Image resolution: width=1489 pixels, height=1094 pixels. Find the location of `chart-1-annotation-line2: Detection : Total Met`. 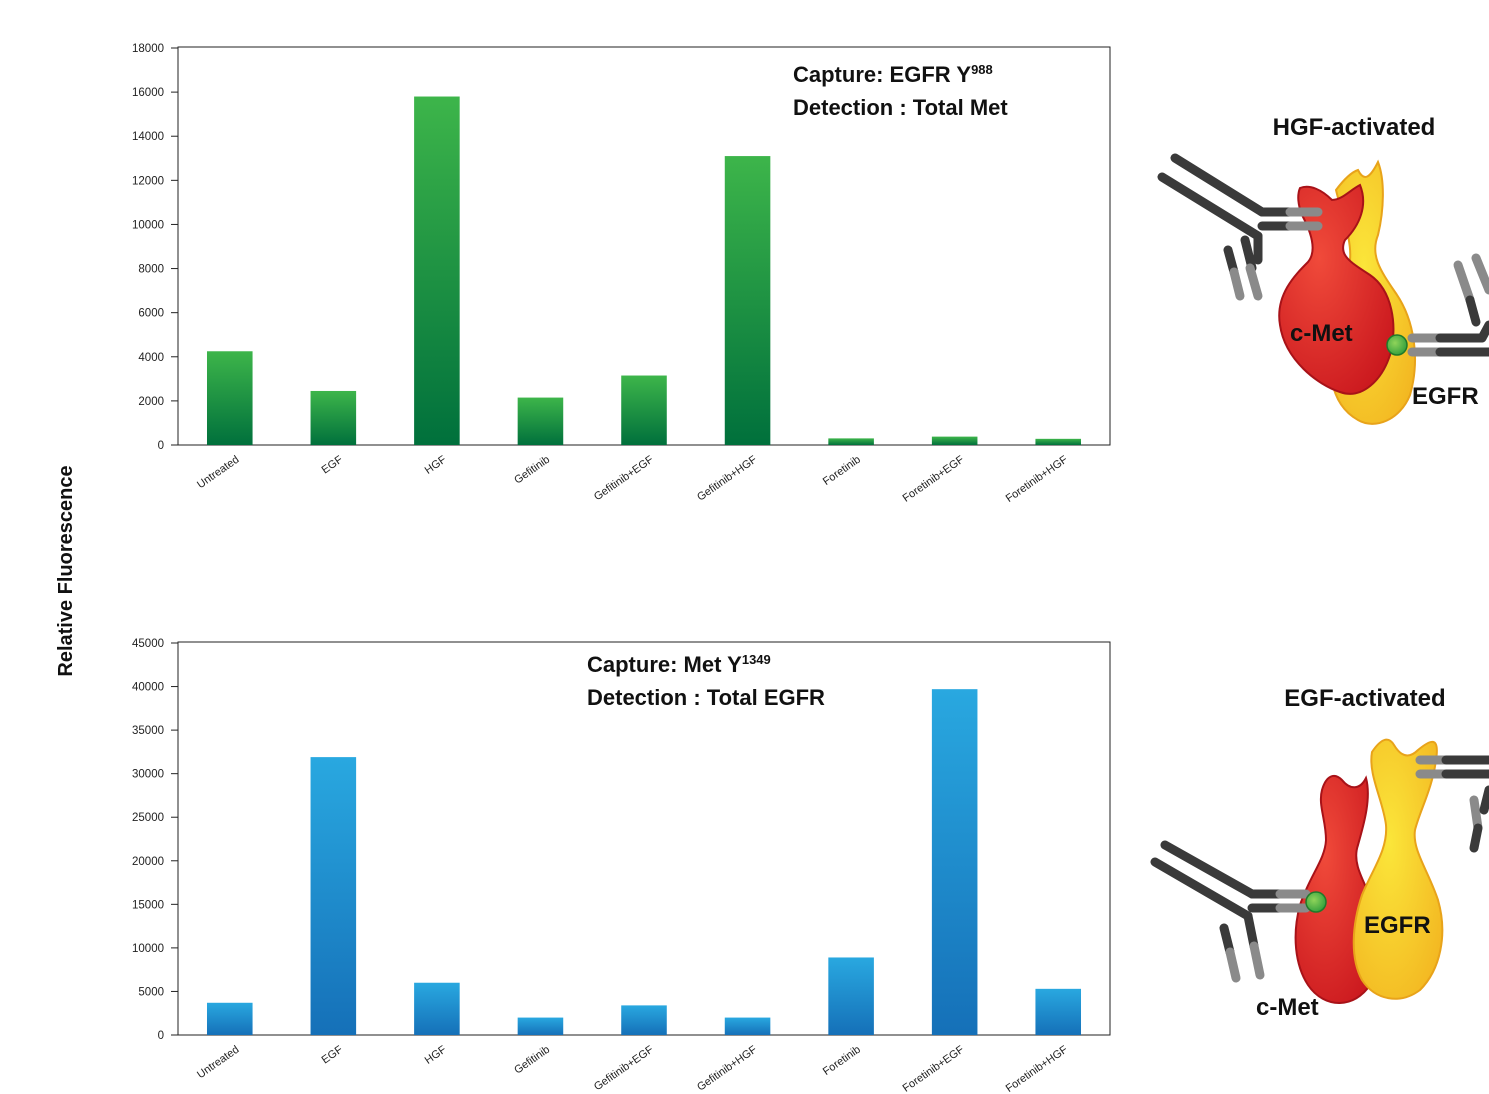

chart-1-annotation-line2: Detection : Total Met is located at coordinates (900, 107).